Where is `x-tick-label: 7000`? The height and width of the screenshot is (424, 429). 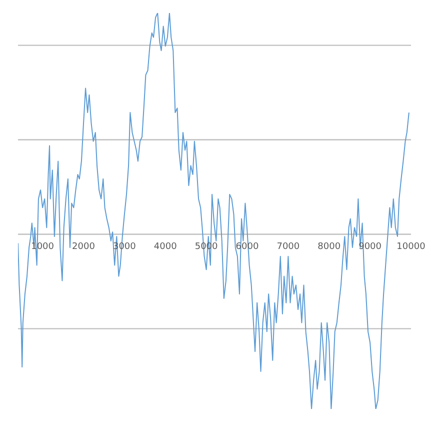 x-tick-label: 7000 is located at coordinates (288, 247).